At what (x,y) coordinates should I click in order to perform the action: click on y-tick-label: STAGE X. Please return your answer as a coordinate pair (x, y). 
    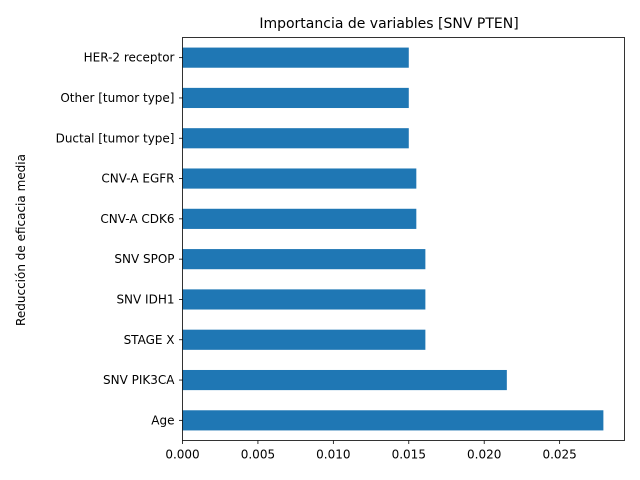
    Looking at the image, I should click on (149, 340).